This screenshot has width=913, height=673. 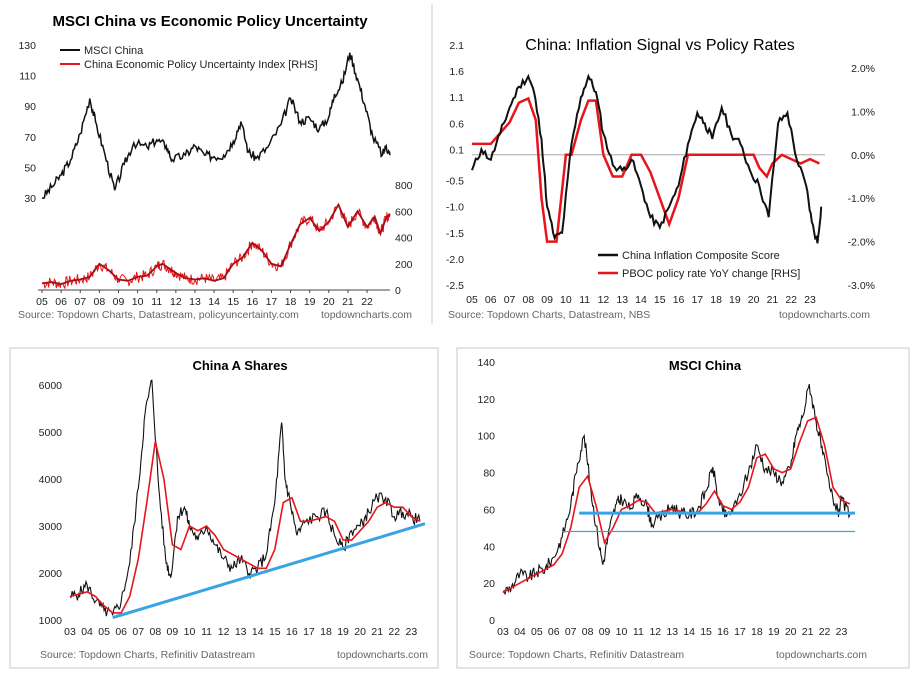 What do you see at coordinates (456, 72) in the screenshot?
I see `y-tick-label-left: 1.6` at bounding box center [456, 72].